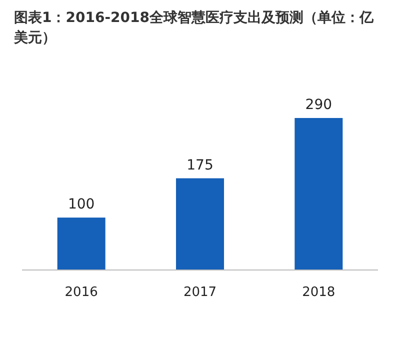 The height and width of the screenshot is (347, 398). Describe the element at coordinates (200, 292) in the screenshot. I see `x-tick-label: 2017` at that location.